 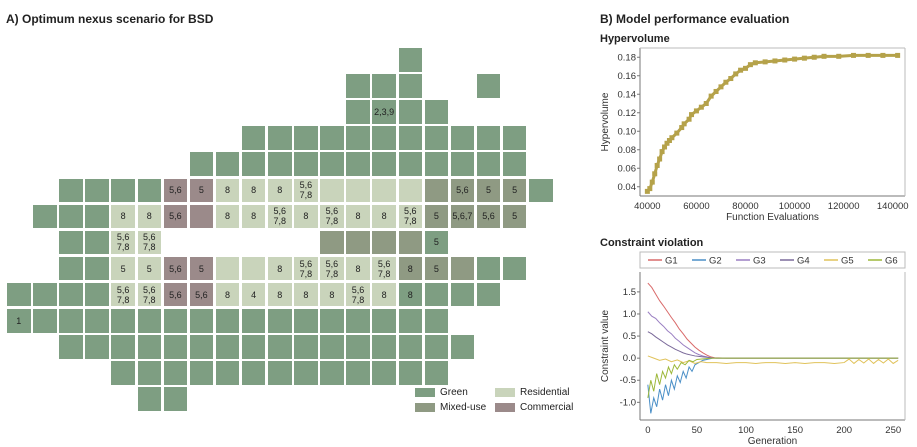 I want to click on hv-ylabel: Hypervolume, so click(x=605, y=121).